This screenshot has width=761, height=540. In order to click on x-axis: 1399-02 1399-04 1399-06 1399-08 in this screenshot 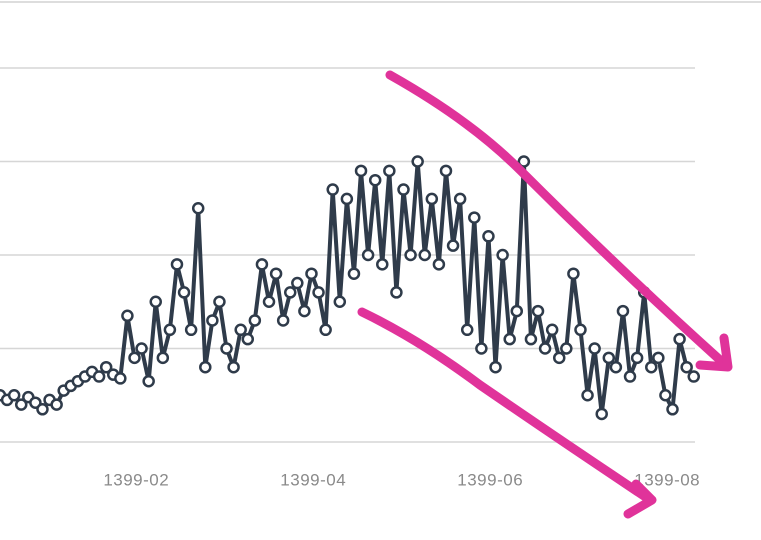, I will do `click(401, 479)`.